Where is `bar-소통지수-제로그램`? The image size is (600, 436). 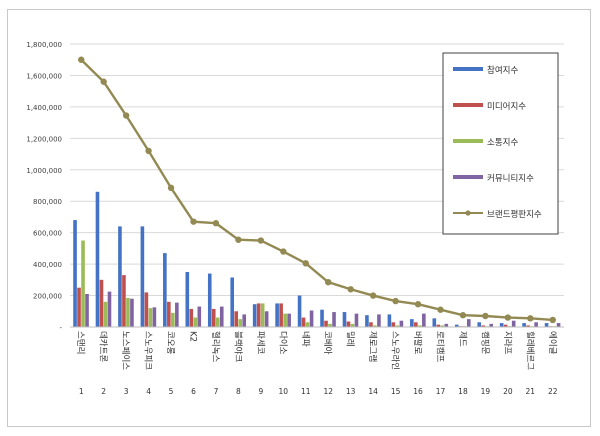
bar-소통지수-제로그램 is located at coordinates (375, 326).